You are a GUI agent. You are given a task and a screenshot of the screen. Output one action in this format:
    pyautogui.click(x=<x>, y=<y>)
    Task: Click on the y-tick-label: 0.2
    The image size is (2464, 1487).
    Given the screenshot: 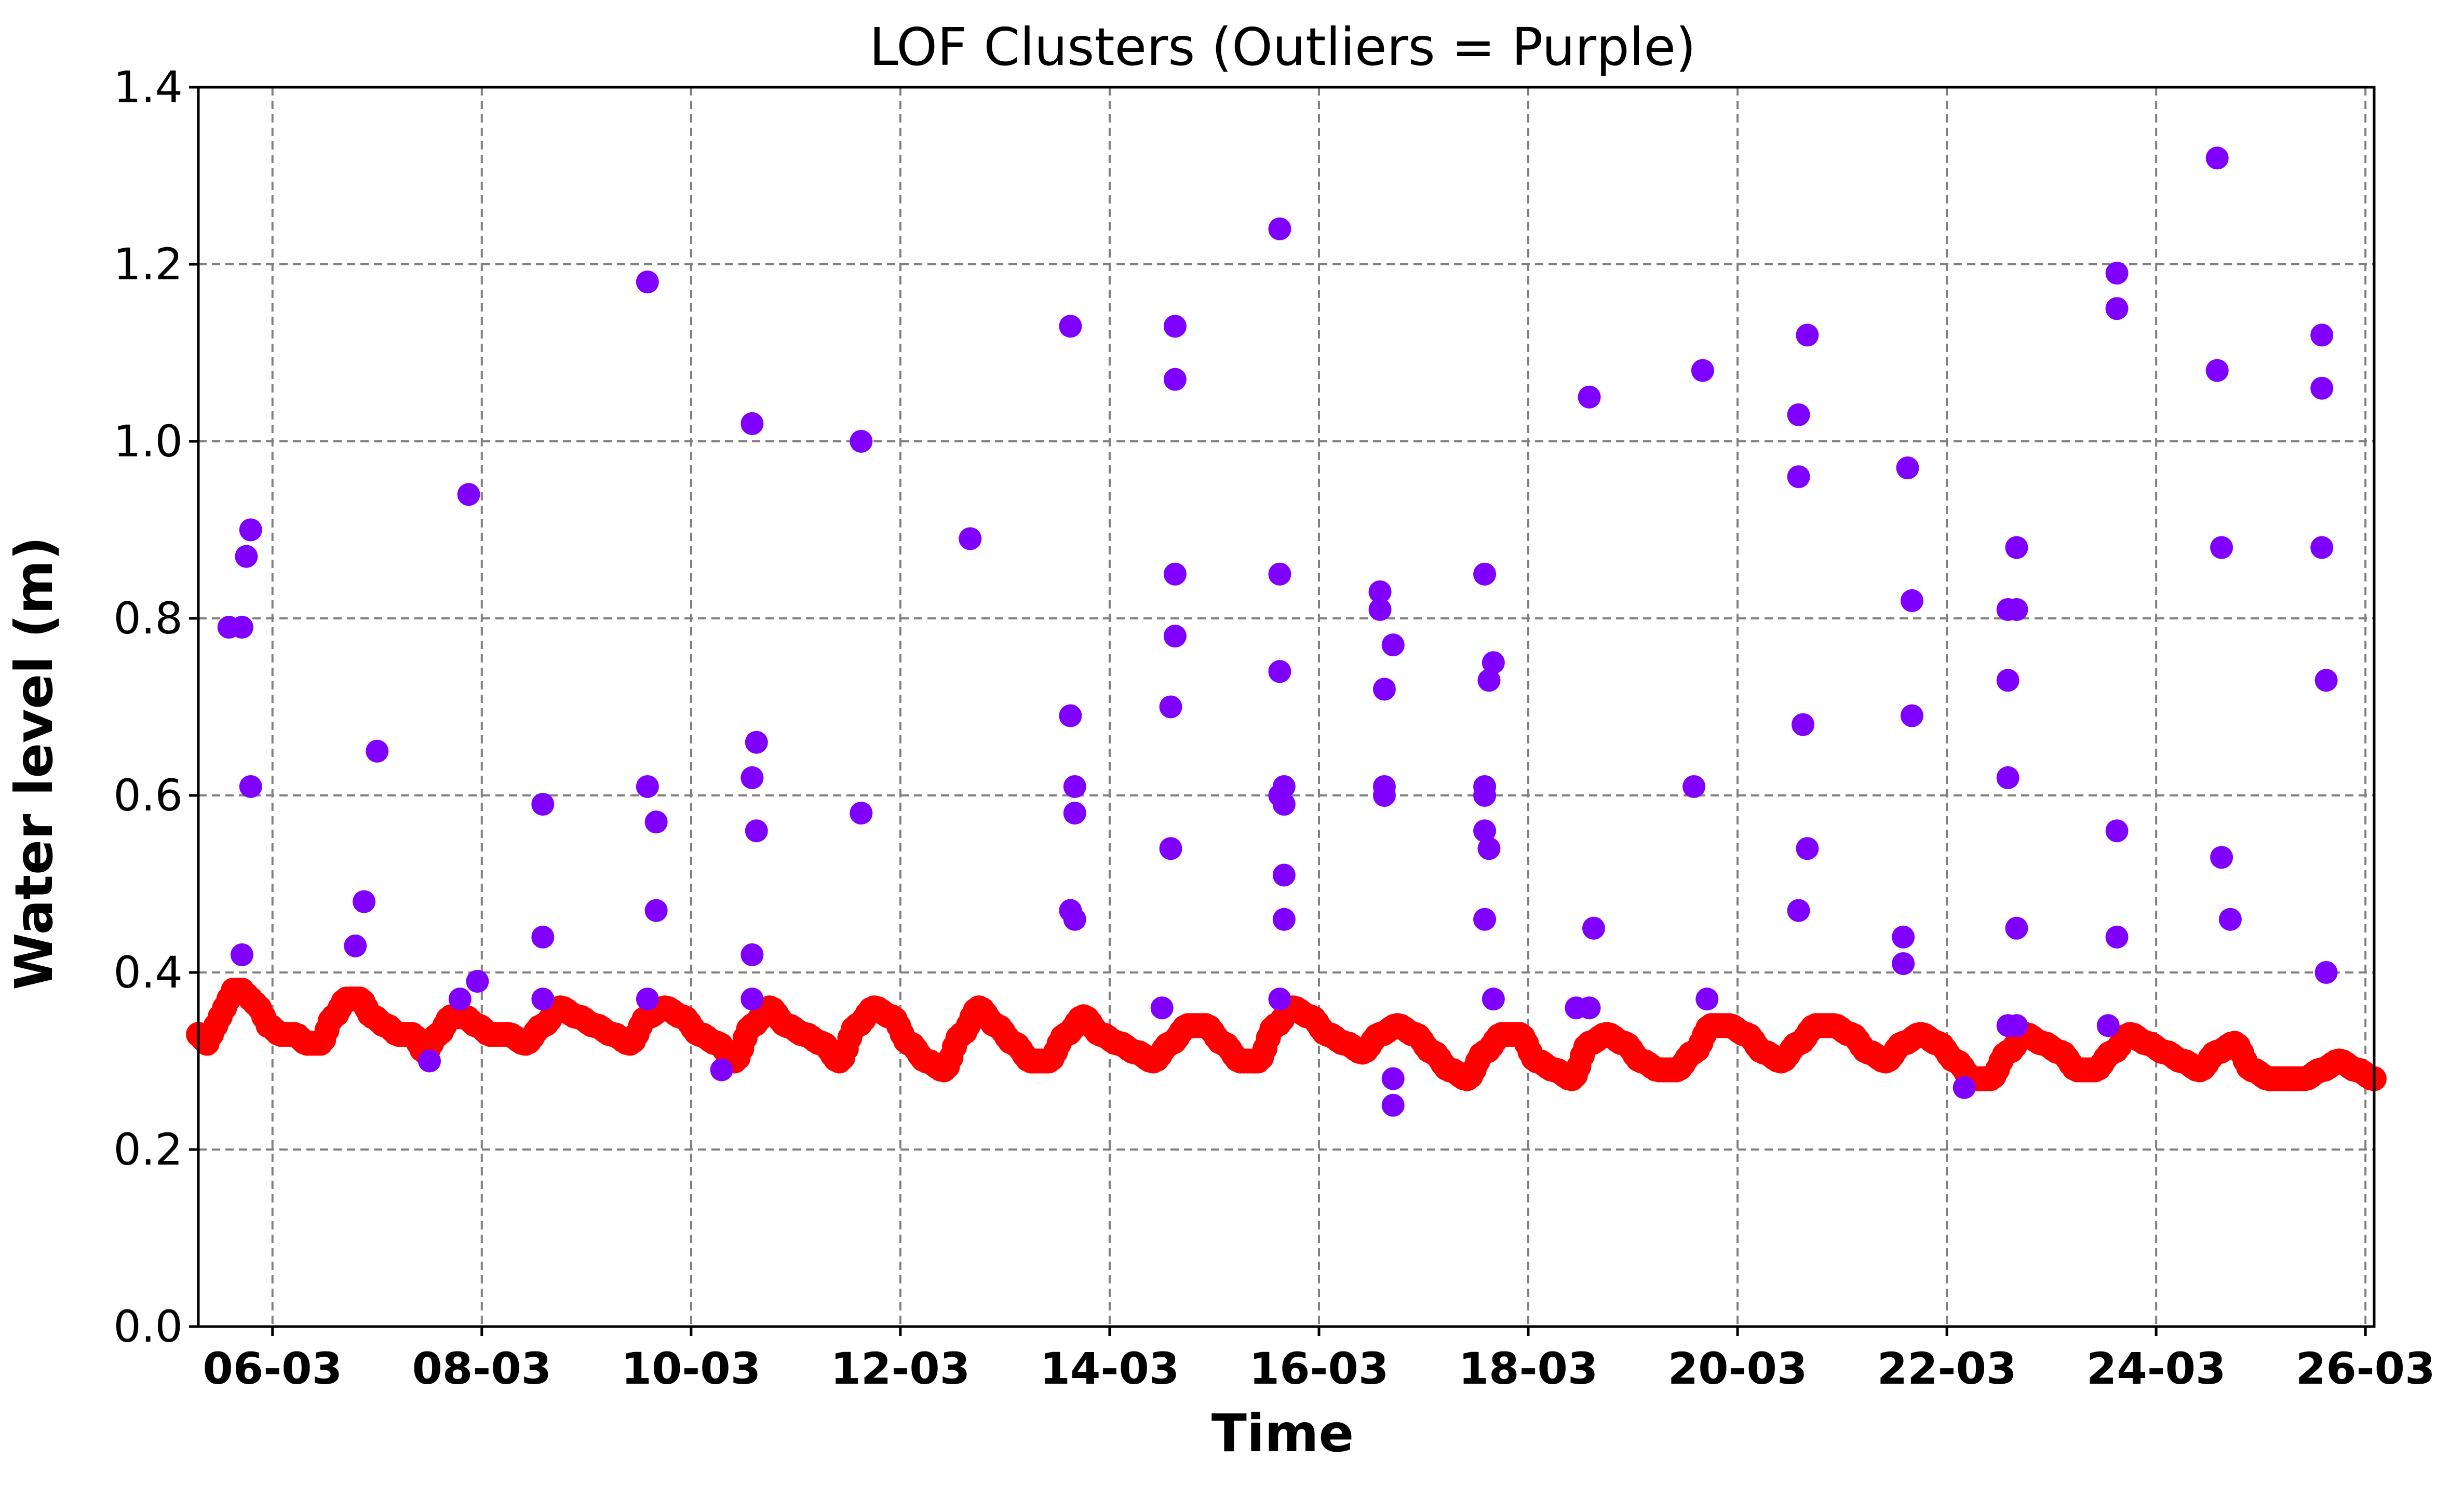 What is the action you would take?
    pyautogui.click(x=148, y=1149)
    